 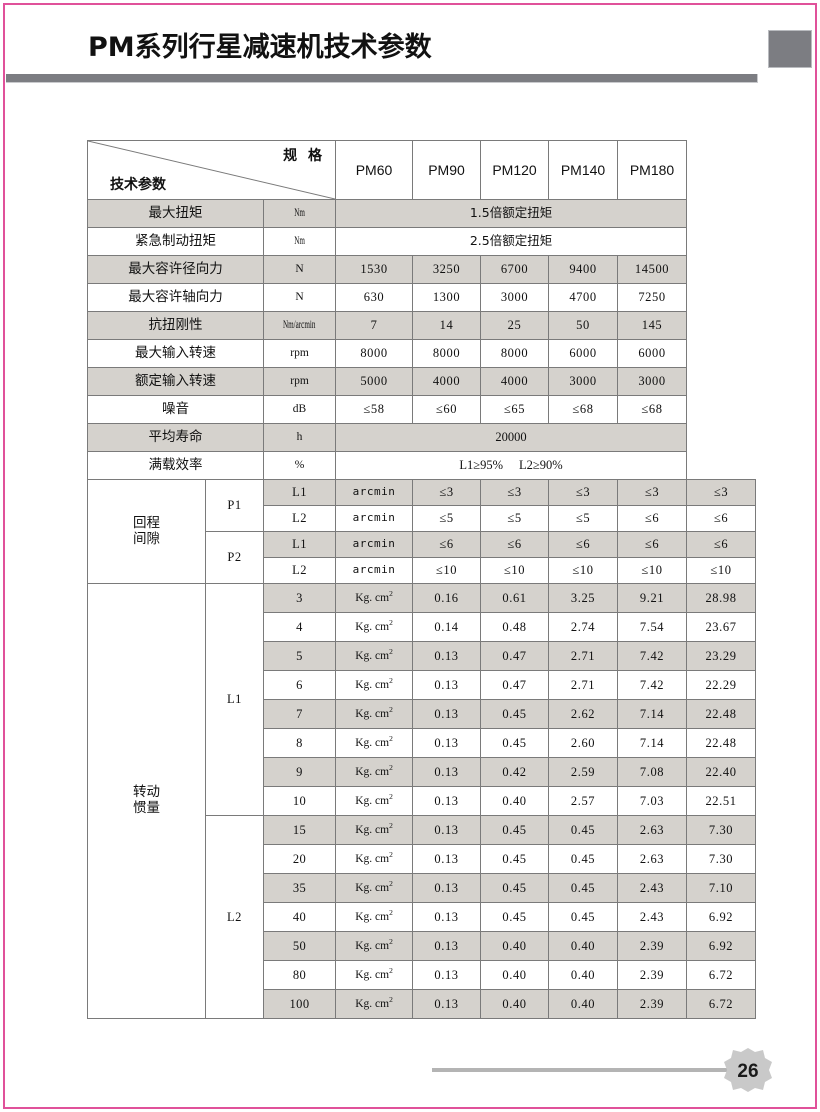 I want to click on table-row: 8 Kg. cm2 0.13 0.45 2.60 7.14 22.48, so click(x=422, y=743).